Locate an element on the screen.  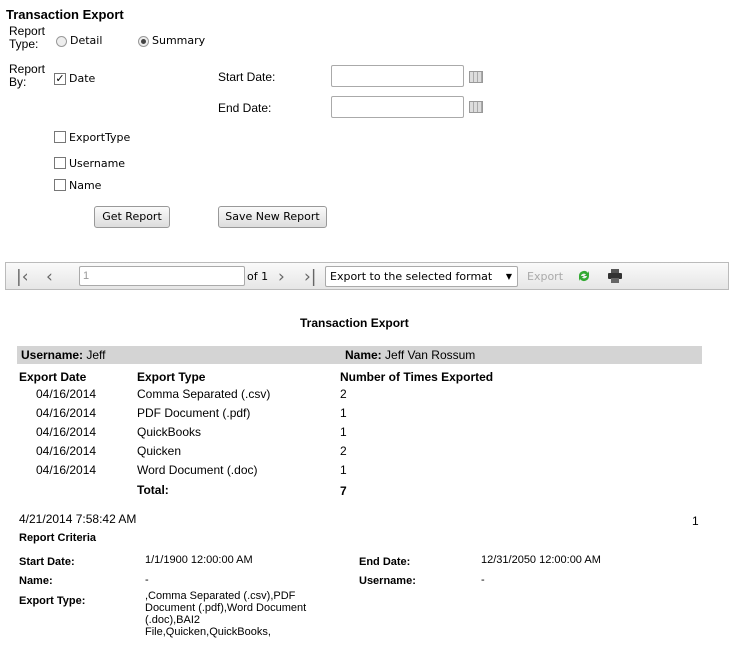
checkbox-date: ✓ is located at coordinates (60, 79).